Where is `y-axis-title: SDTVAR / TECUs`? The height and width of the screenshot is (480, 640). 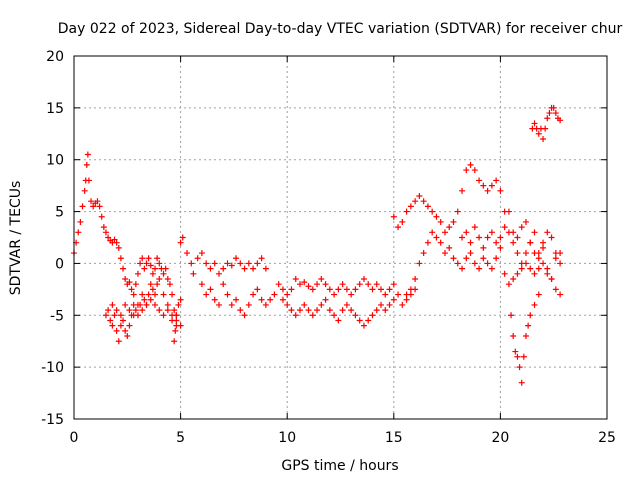 y-axis-title: SDTVAR / TECUs is located at coordinates (16, 238).